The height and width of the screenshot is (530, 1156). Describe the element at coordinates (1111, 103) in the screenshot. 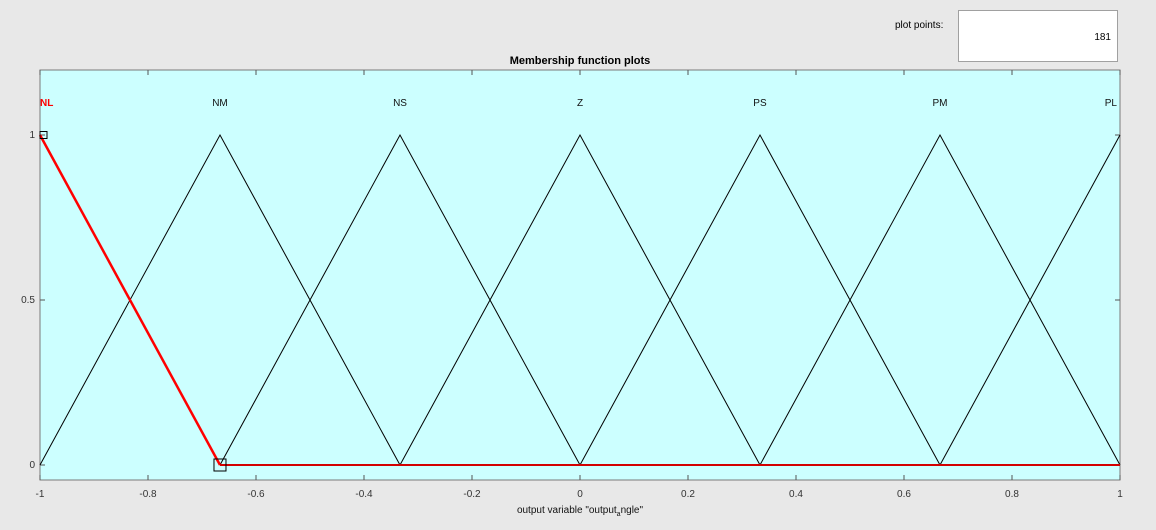

I see `mf-label-pl: PL` at that location.